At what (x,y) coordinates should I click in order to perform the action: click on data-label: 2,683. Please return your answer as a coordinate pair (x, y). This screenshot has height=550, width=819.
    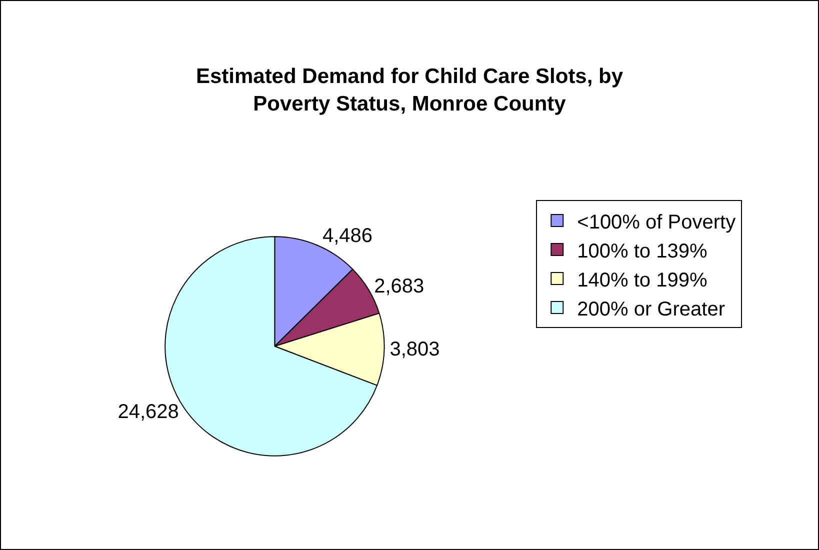
    Looking at the image, I should click on (399, 287).